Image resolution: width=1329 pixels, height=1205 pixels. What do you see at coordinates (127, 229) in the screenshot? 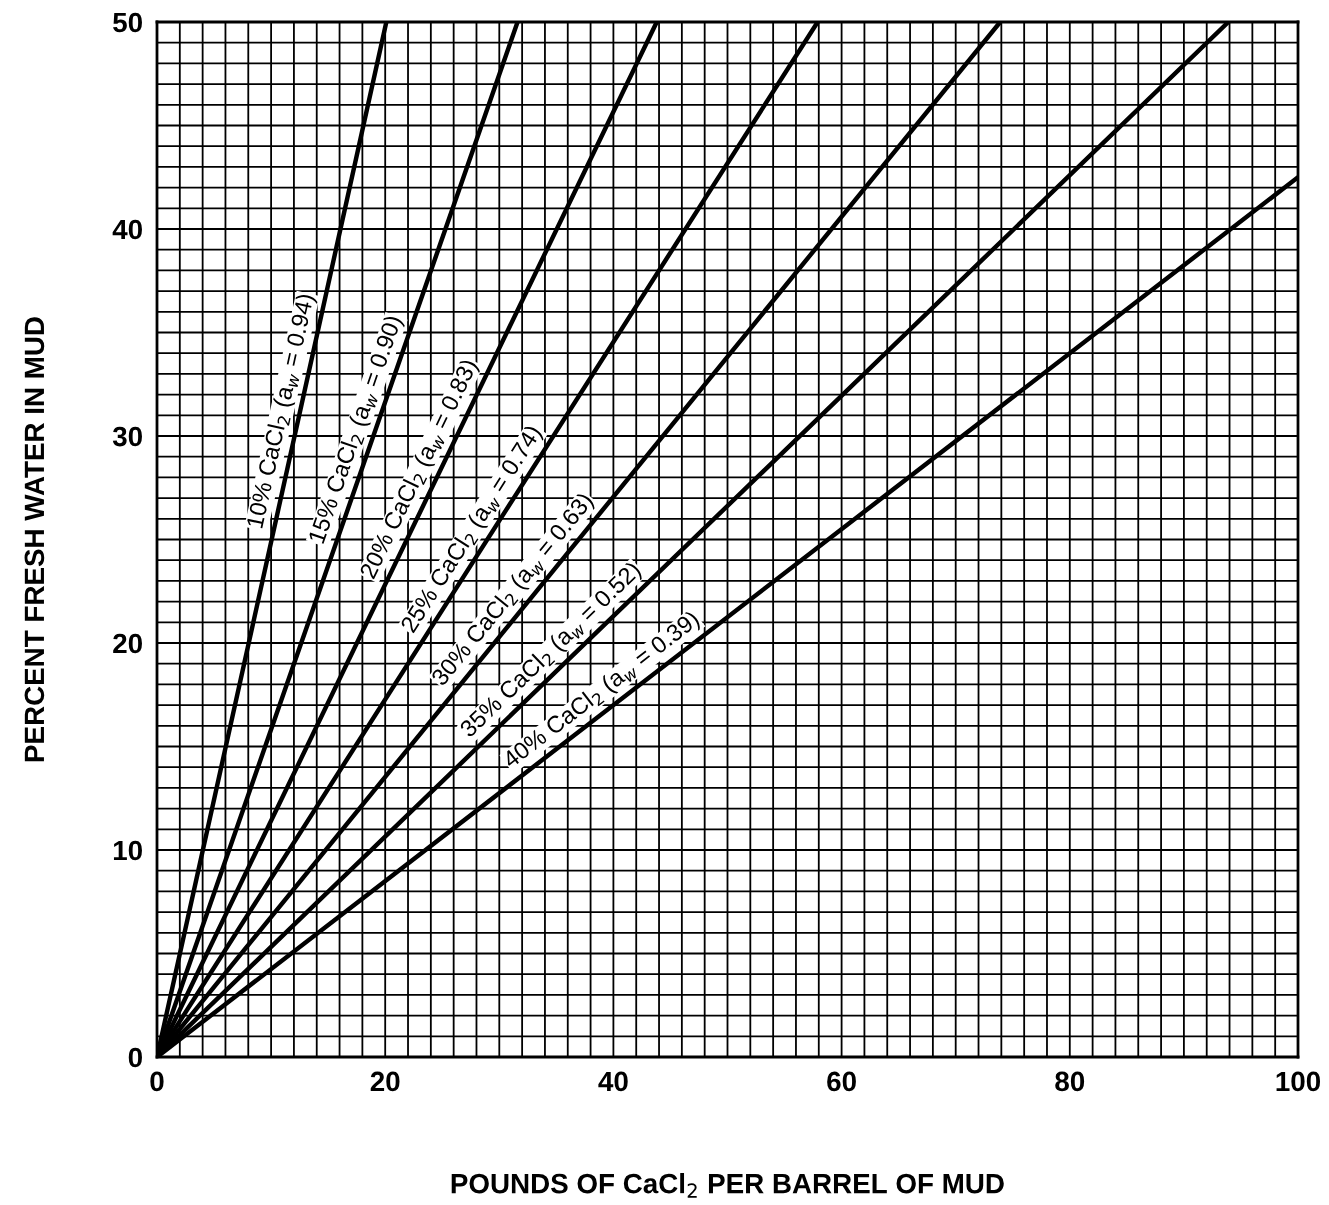
I see `y-tick-label: 40` at bounding box center [127, 229].